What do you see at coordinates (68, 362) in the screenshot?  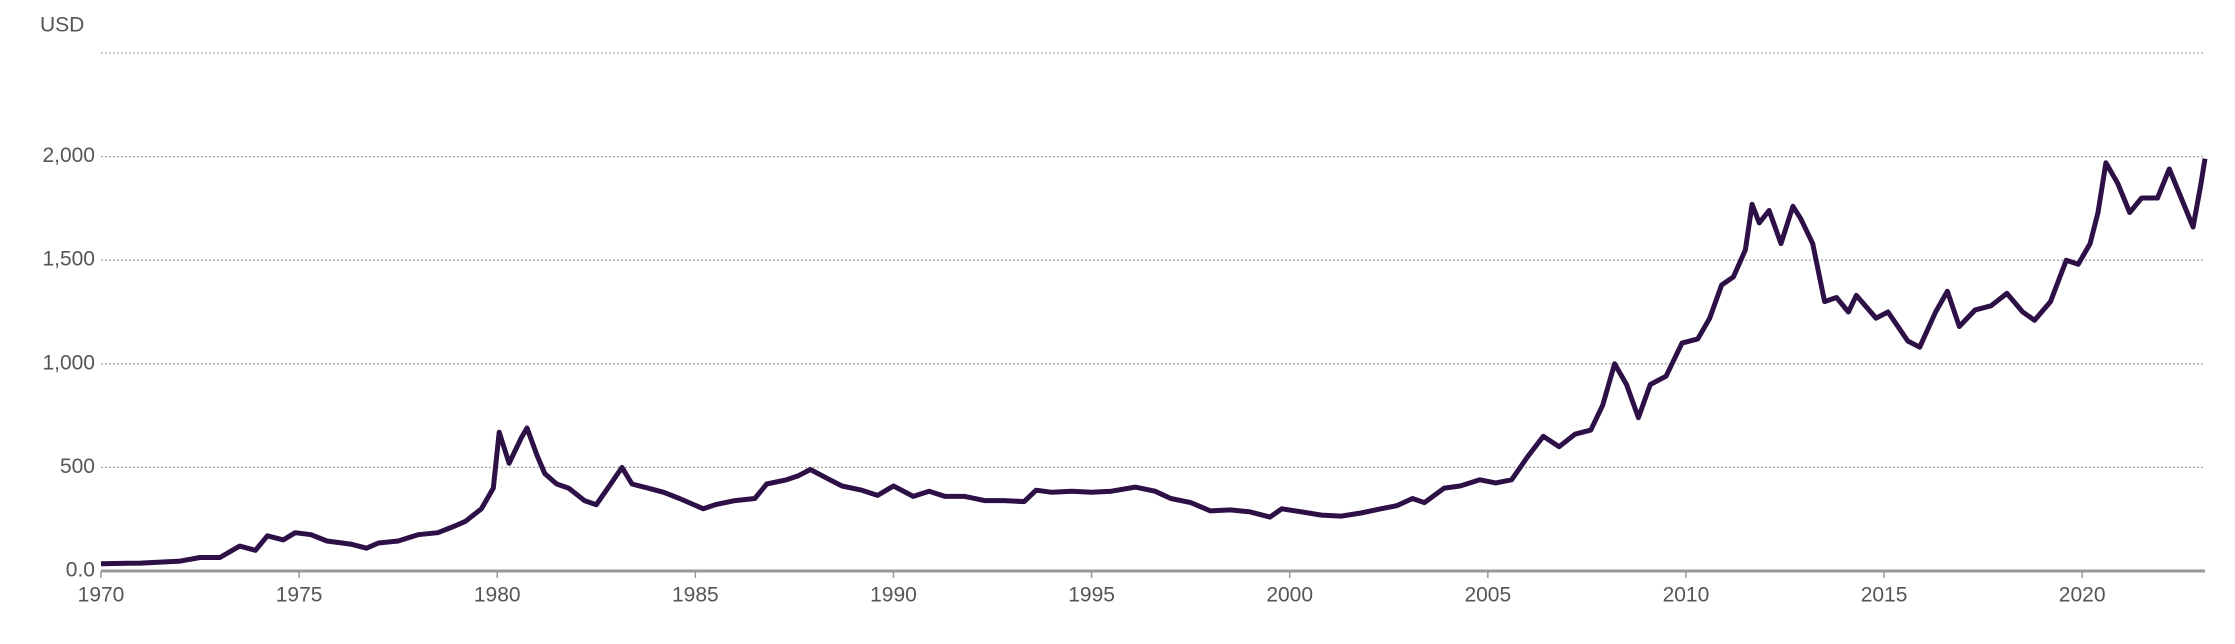 I see `y-tick-label: 1,000` at bounding box center [68, 362].